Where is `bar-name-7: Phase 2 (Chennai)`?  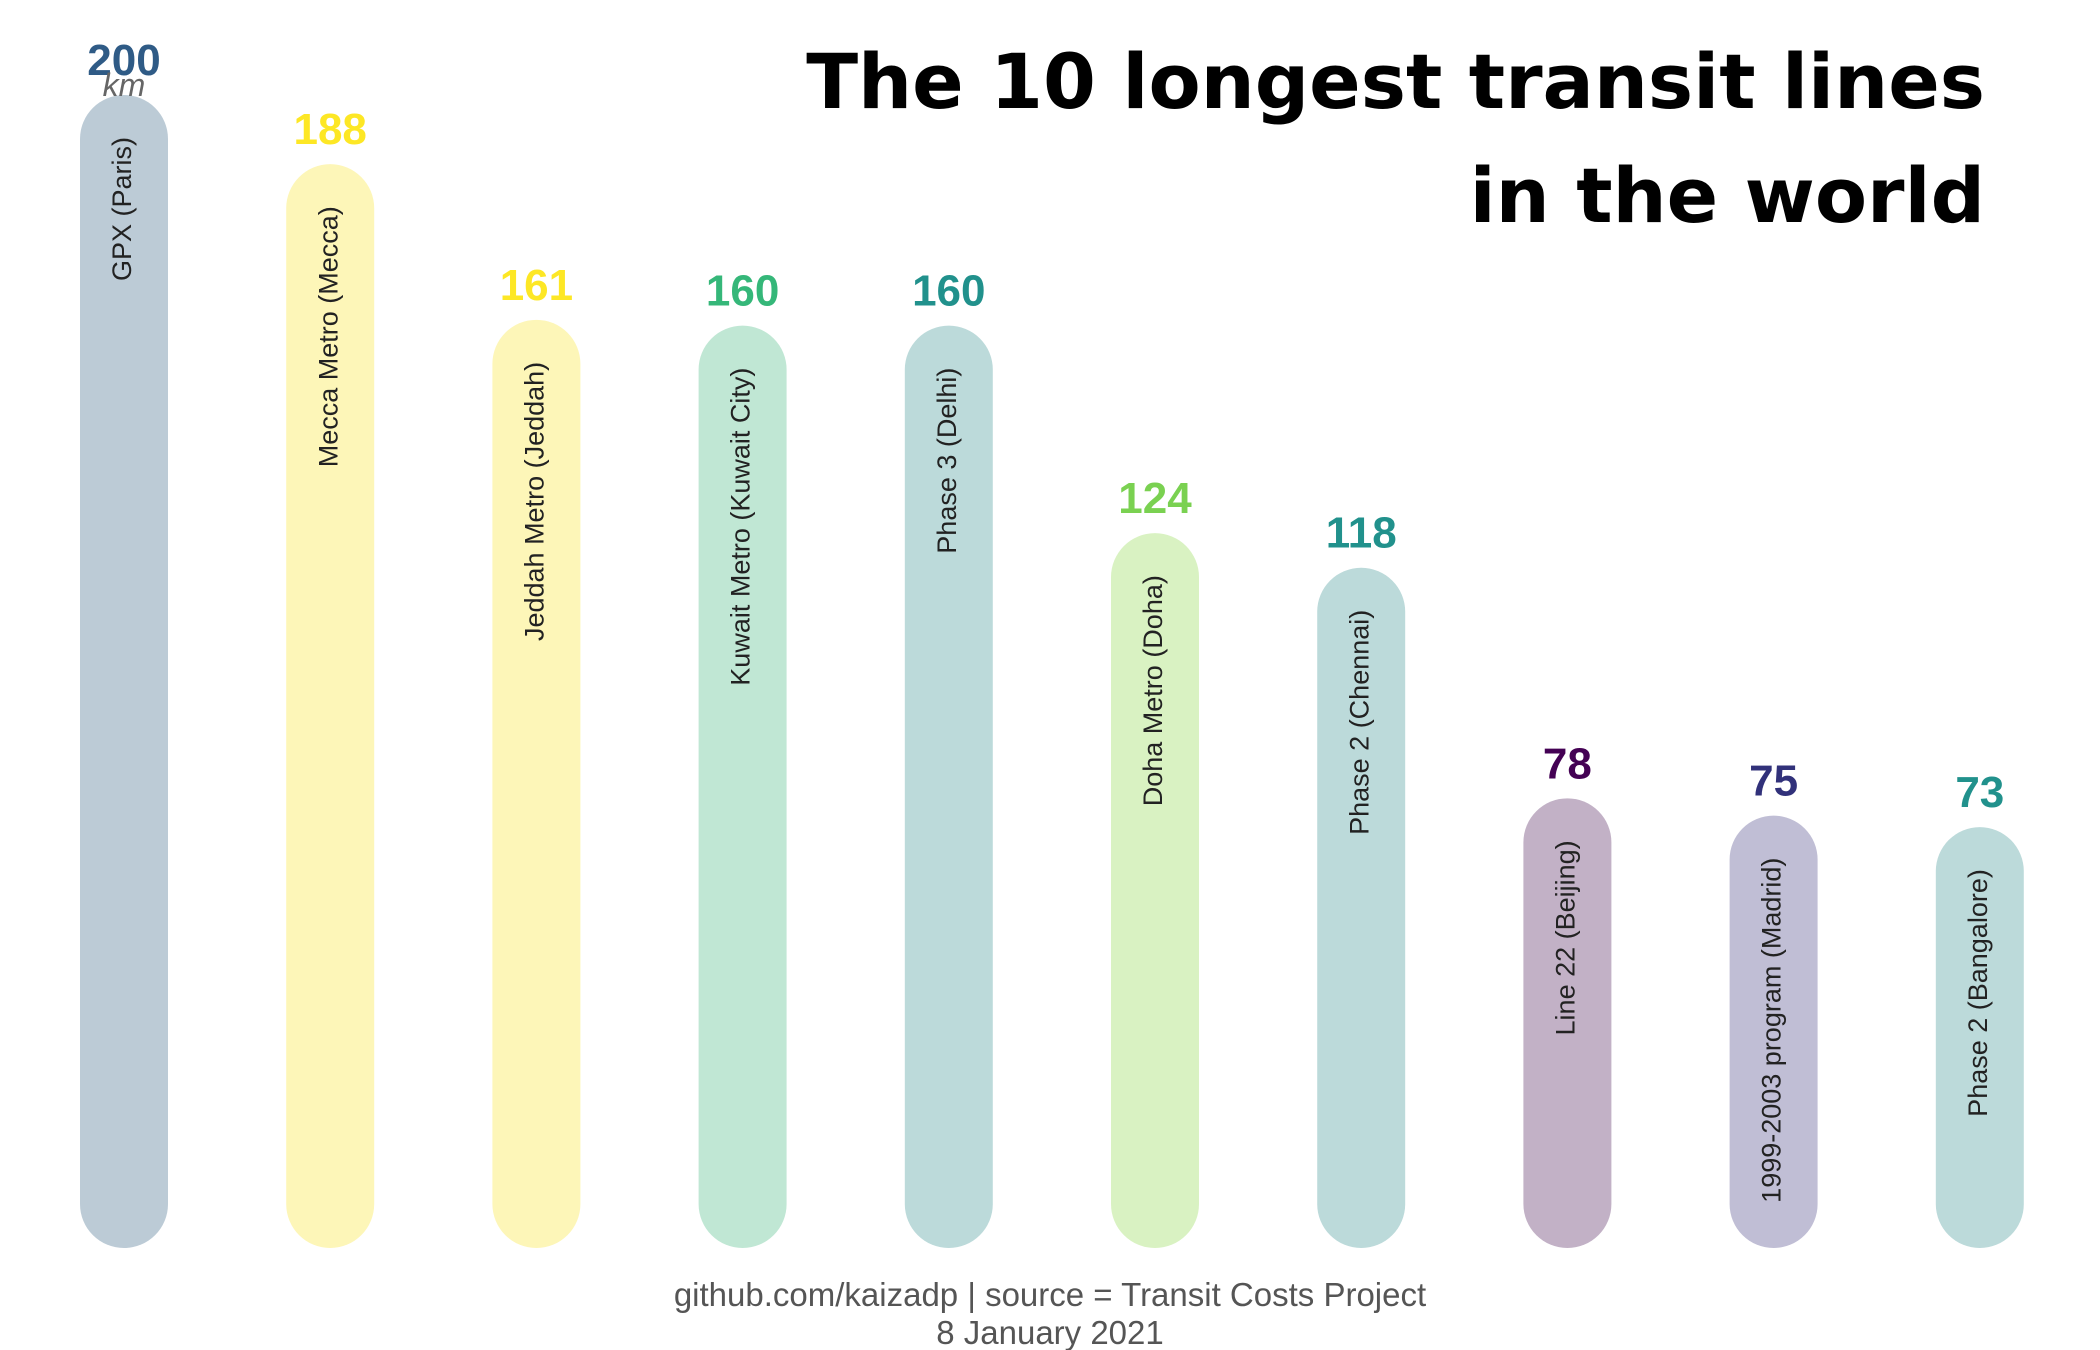 bar-name-7: Phase 2 (Chennai) is located at coordinates (1359, 722).